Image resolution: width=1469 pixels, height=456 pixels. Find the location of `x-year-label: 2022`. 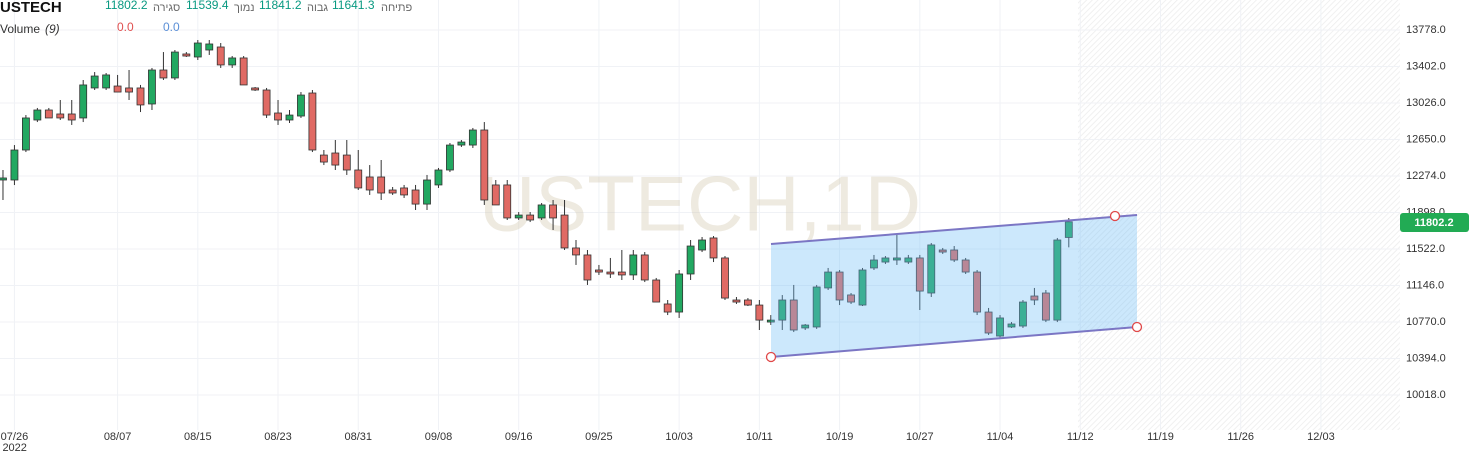

x-year-label: 2022 is located at coordinates (14, 448).